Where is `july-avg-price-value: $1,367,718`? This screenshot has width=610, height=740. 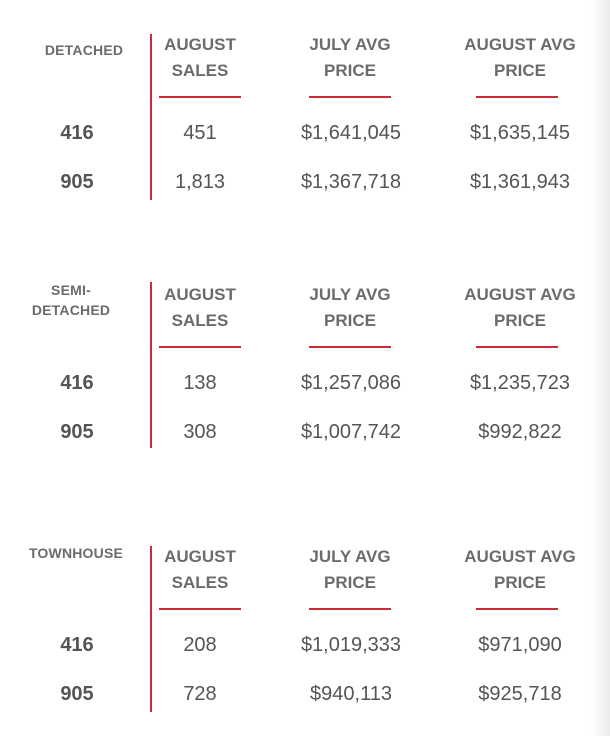
july-avg-price-value: $1,367,718 is located at coordinates (351, 182).